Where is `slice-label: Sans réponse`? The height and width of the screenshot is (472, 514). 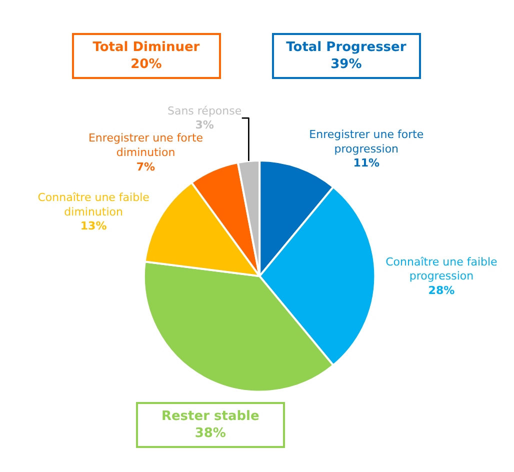
slice-label: Sans réponse is located at coordinates (204, 111).